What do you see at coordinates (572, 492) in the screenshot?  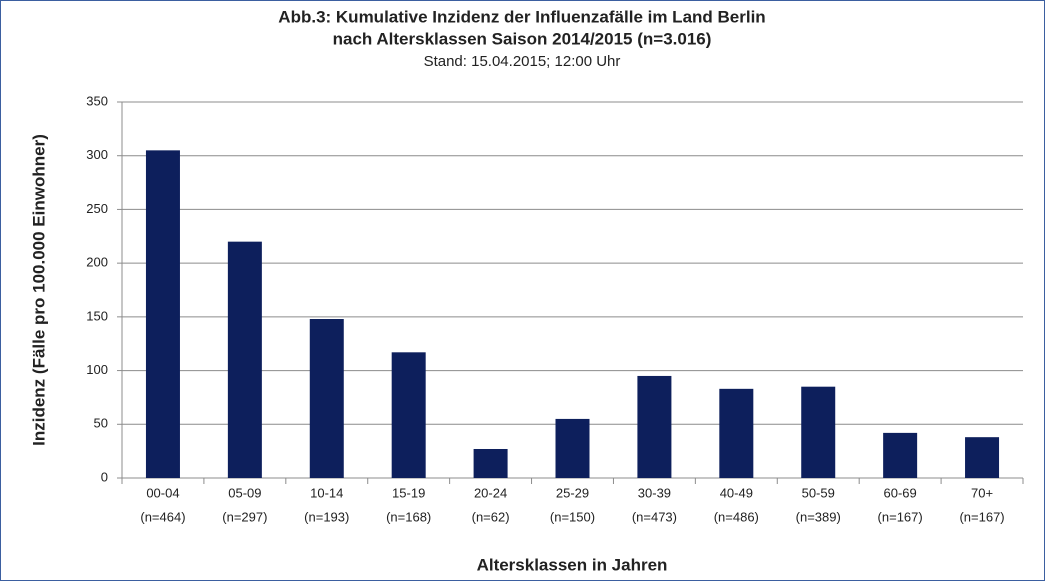 I see `x-tick-label: 25-29` at bounding box center [572, 492].